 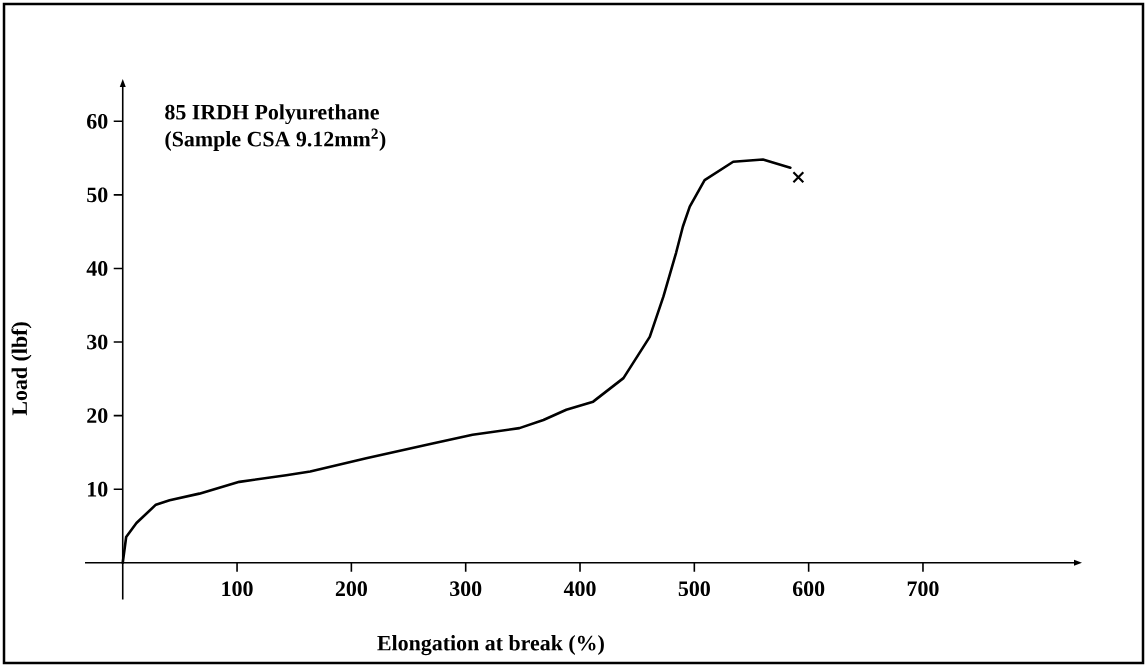 I want to click on x-tick-label: 500, so click(x=694, y=589).